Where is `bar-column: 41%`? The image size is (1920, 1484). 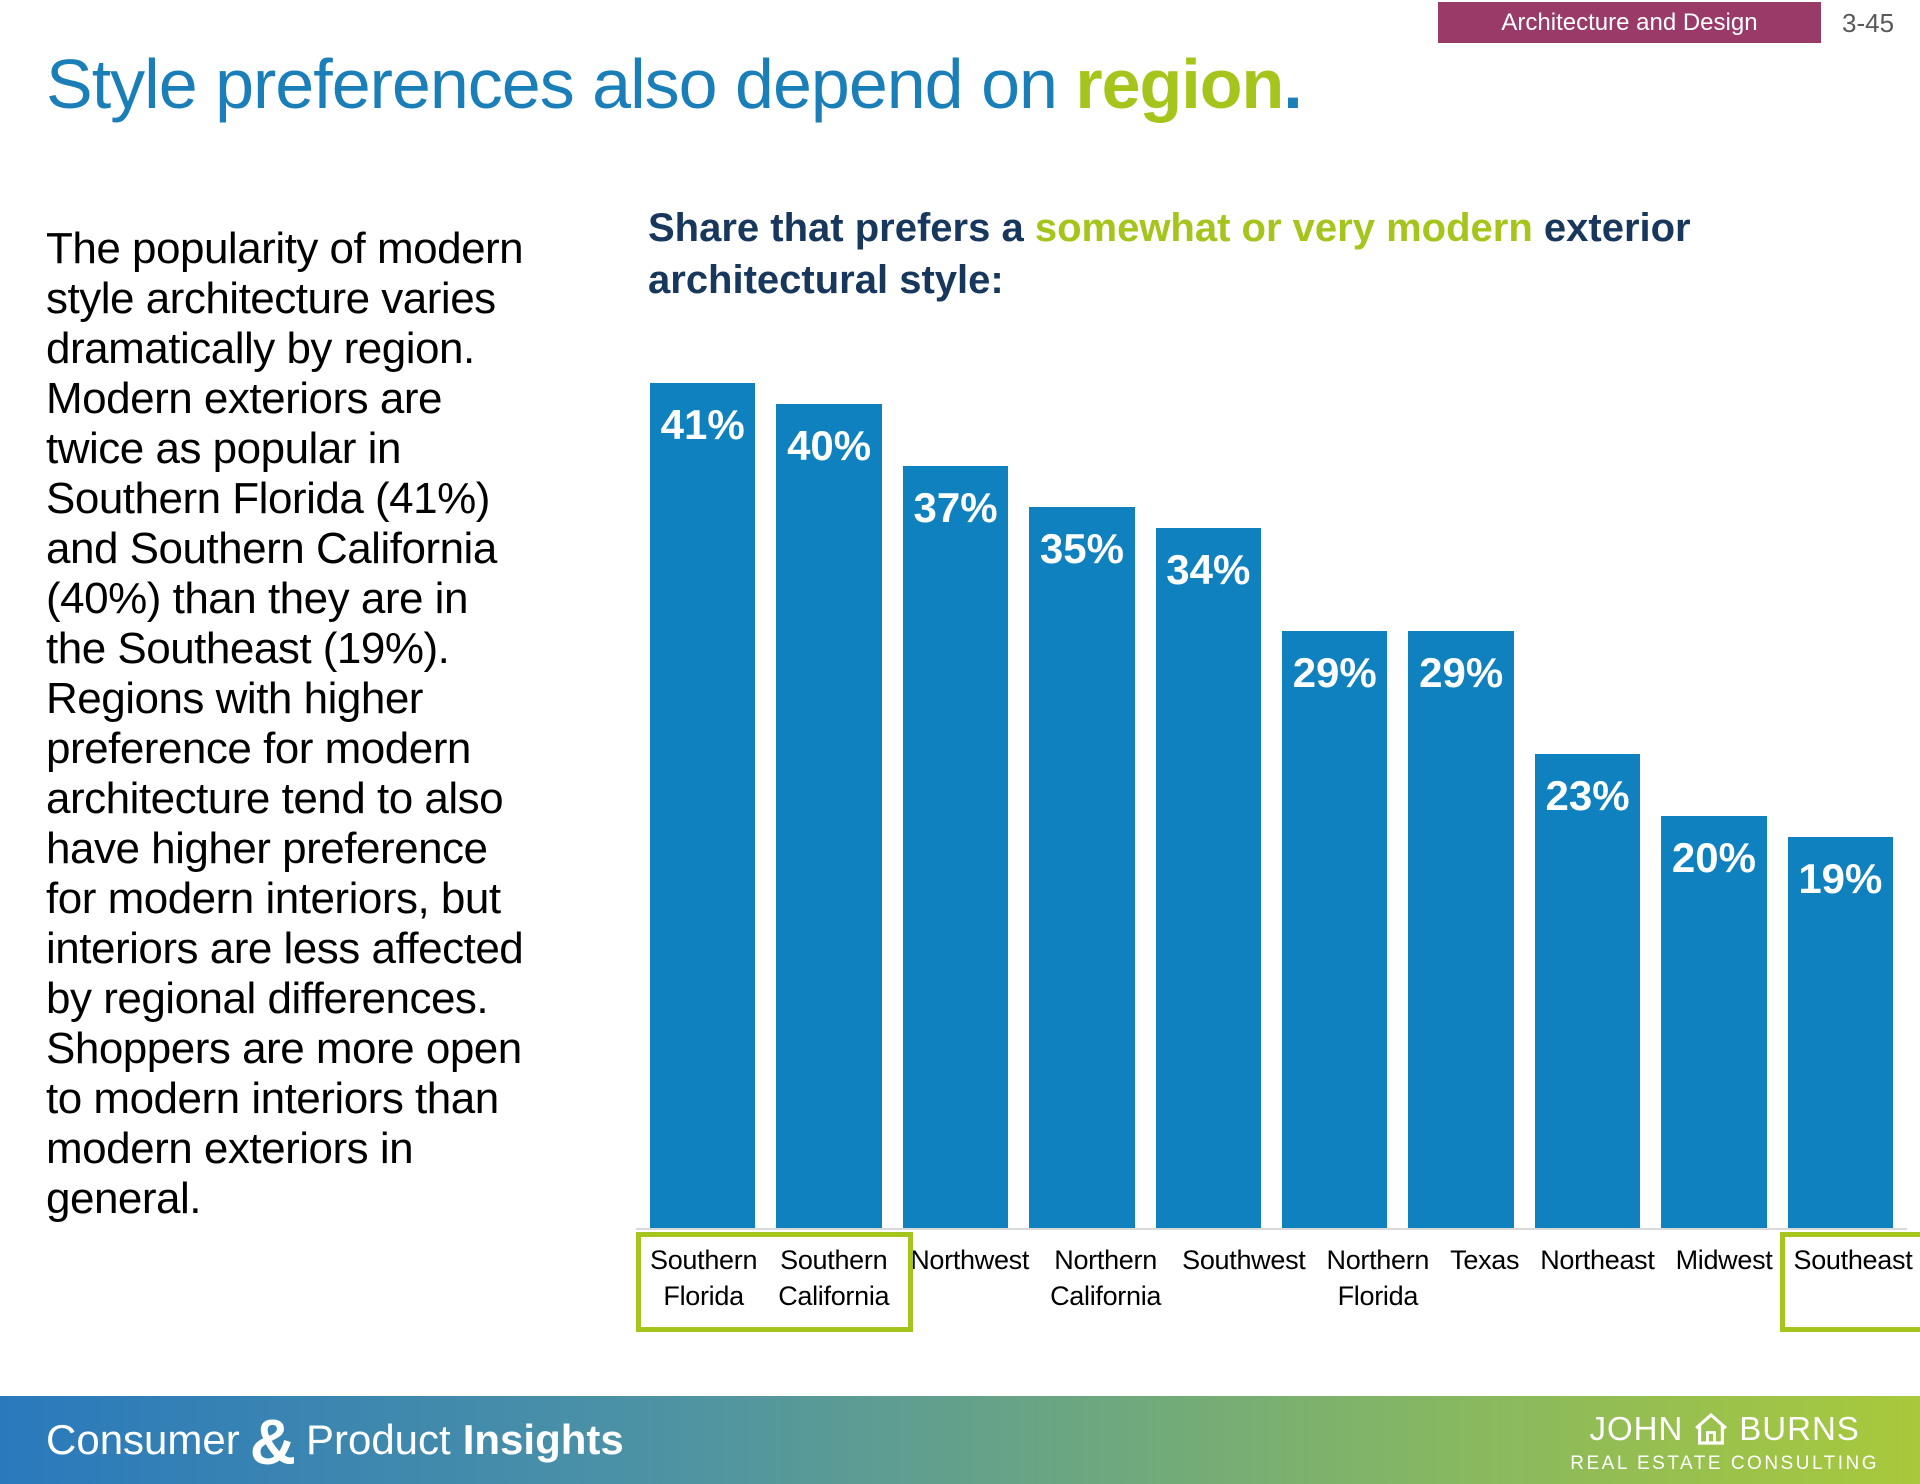
bar-column: 41% is located at coordinates (703, 805).